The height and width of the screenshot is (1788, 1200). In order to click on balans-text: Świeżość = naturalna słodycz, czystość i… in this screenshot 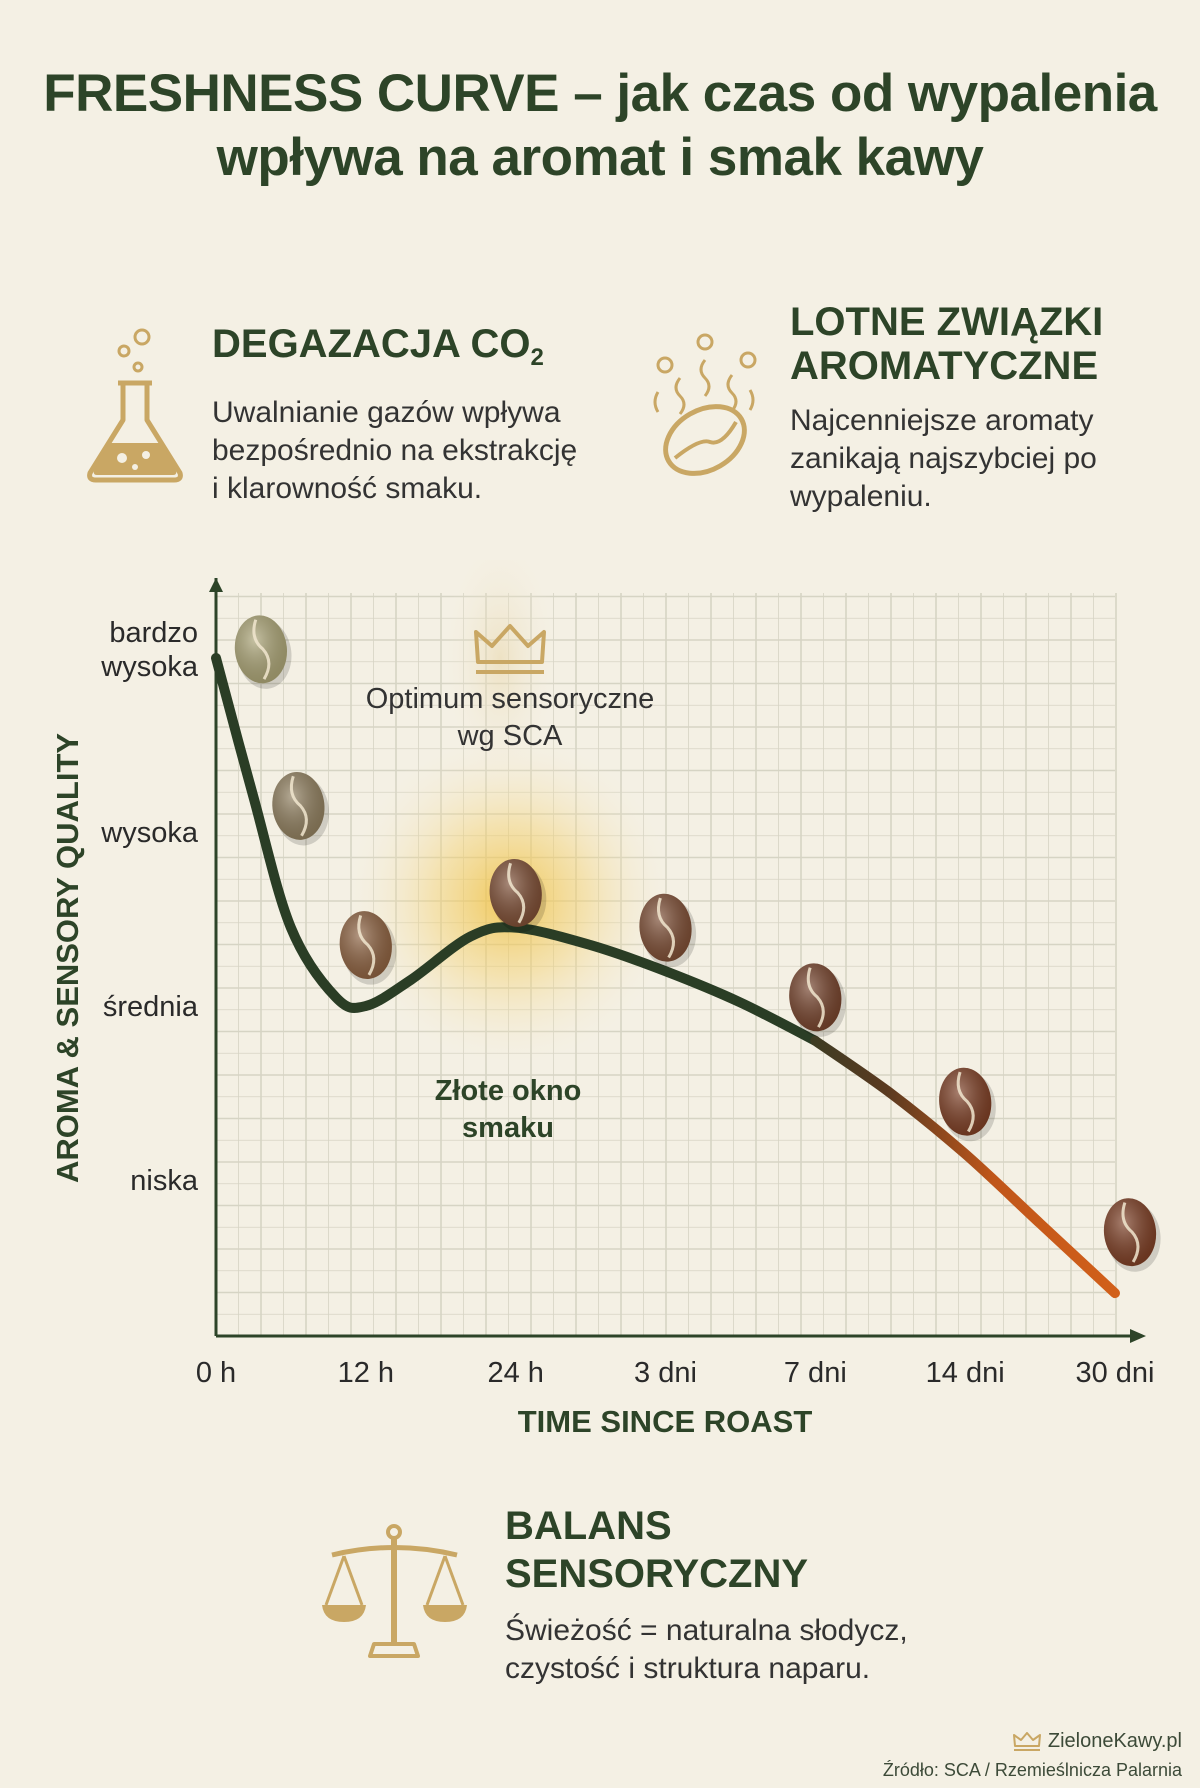, I will do `click(706, 1649)`.